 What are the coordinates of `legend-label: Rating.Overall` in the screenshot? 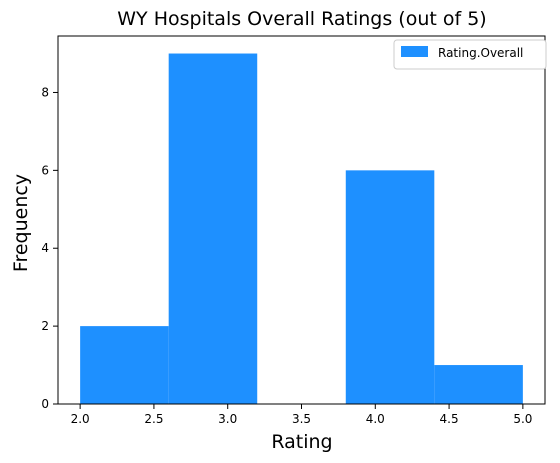 It's located at (480, 53).